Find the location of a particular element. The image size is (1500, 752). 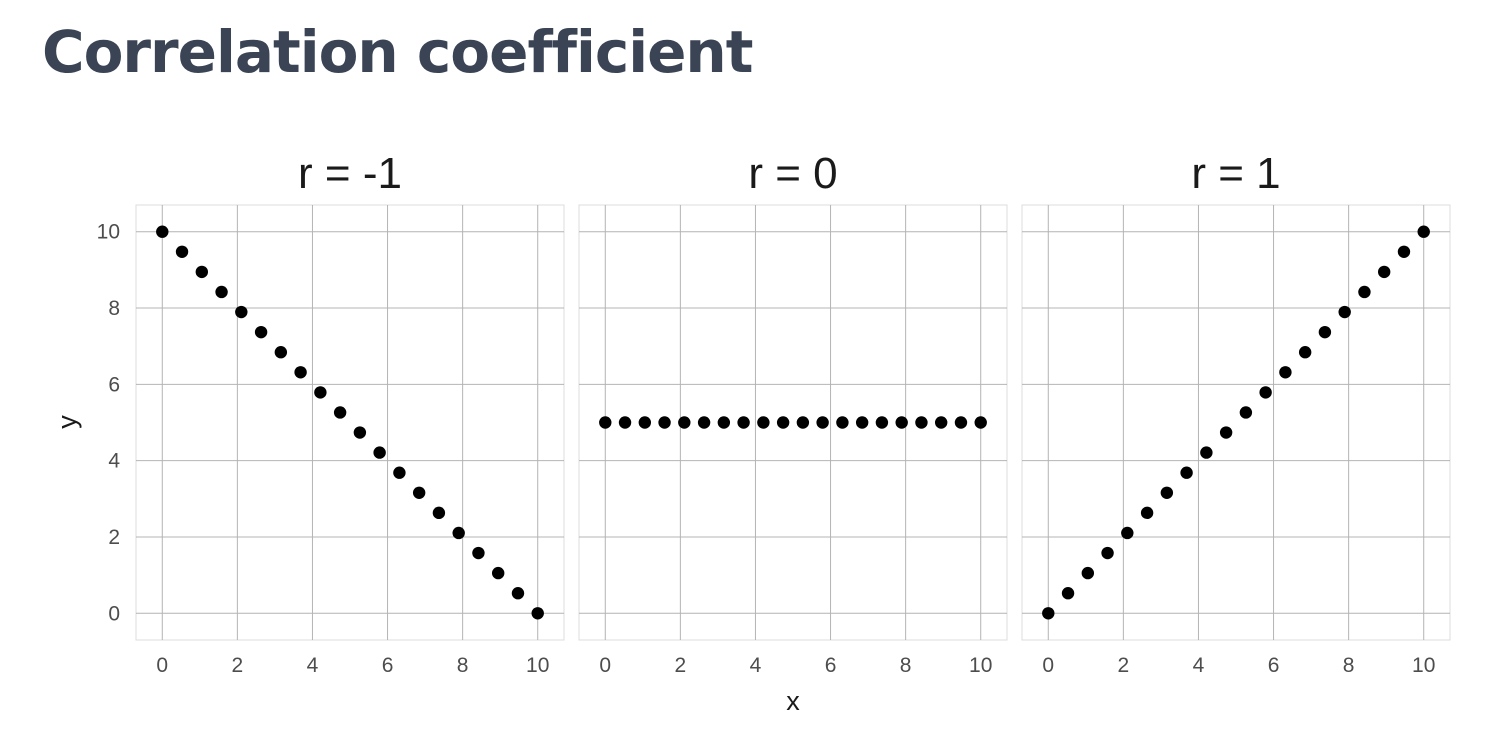

y-tick-label: 2 is located at coordinates (114, 537).